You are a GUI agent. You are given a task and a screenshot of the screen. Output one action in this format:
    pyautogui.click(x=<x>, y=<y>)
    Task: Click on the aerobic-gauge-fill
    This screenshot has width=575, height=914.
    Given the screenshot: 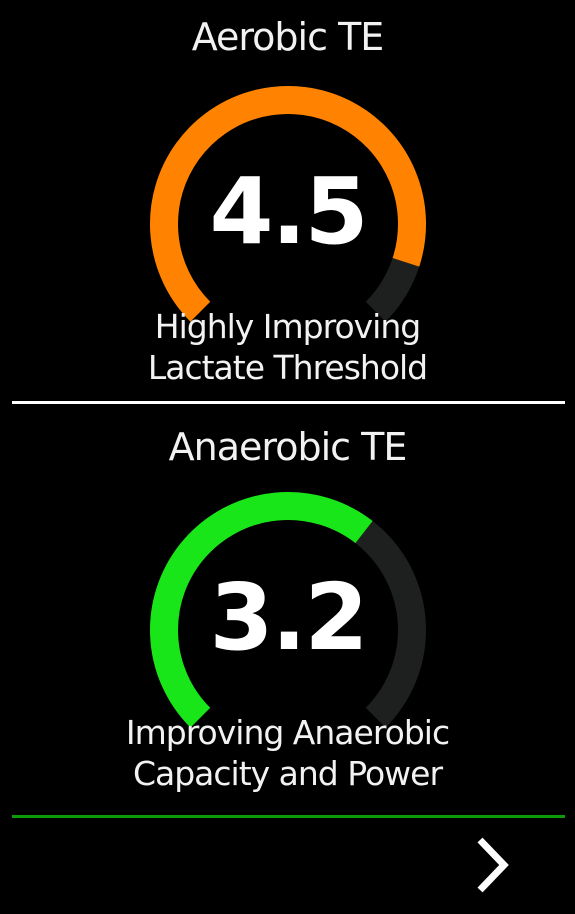 What is the action you would take?
    pyautogui.click(x=288, y=204)
    